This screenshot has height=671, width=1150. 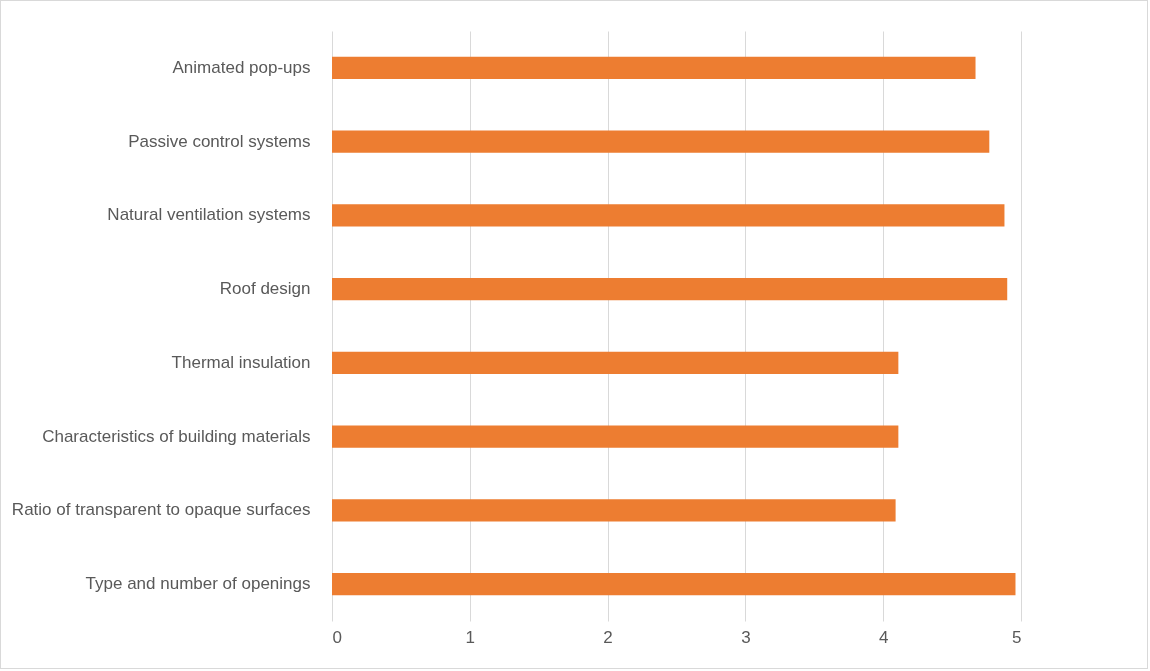 What do you see at coordinates (198, 584) in the screenshot?
I see `y-tick-label: Type and number of openings` at bounding box center [198, 584].